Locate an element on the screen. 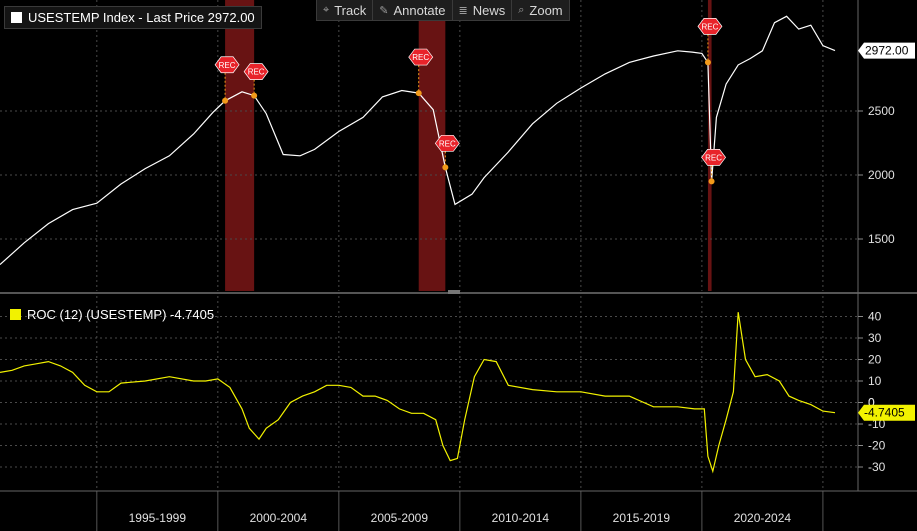  chart-toolbar: ⌖ Track ✎ Annotate ≣ News ⌕ Zoom is located at coordinates (443, 10).